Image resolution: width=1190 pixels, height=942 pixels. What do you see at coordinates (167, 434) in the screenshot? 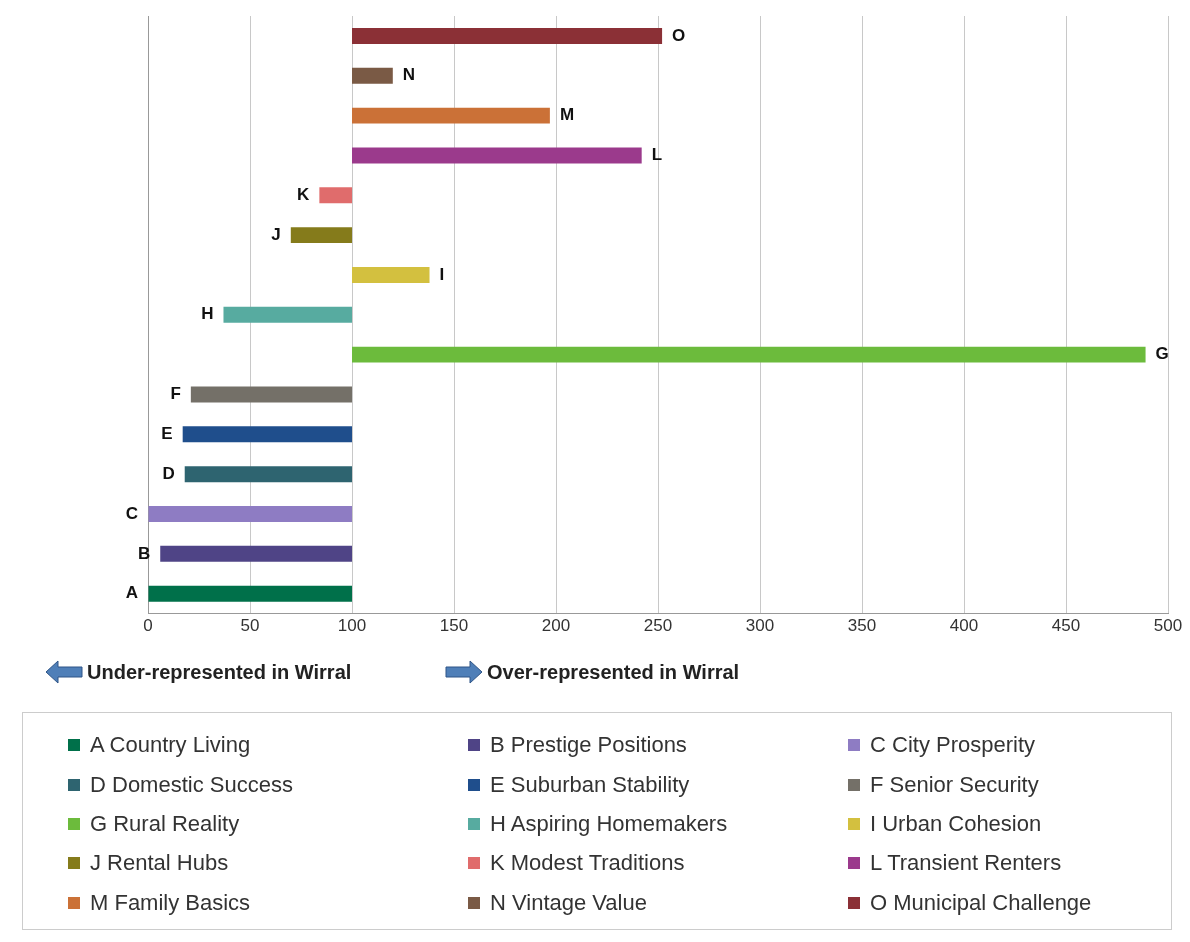
I see `y-tick-label: E` at bounding box center [167, 434].